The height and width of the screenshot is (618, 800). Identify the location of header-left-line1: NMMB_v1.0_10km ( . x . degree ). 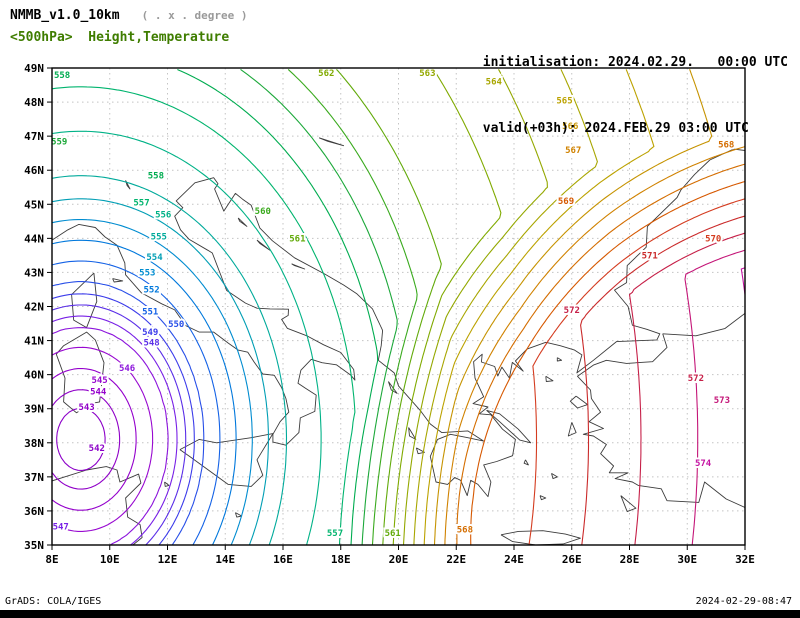
(129, 15).